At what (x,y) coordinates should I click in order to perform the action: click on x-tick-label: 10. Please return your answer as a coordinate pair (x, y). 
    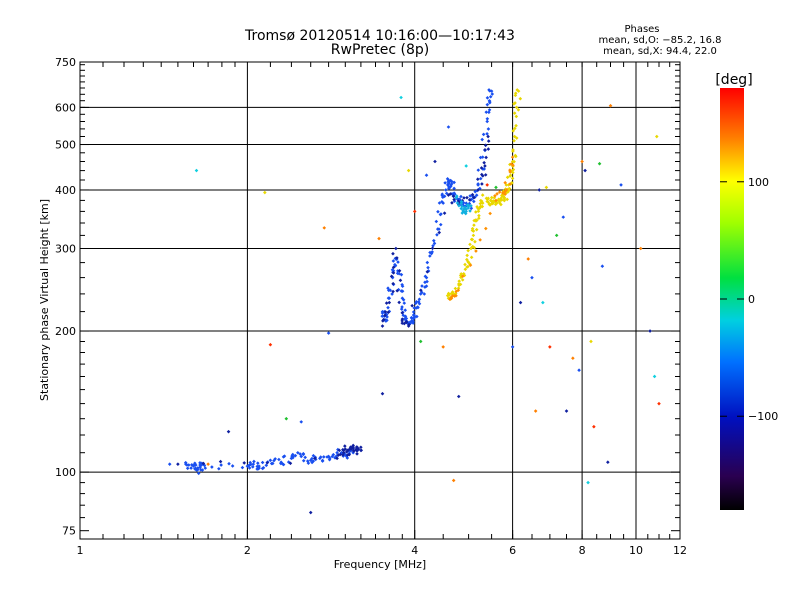
    Looking at the image, I should click on (636, 550).